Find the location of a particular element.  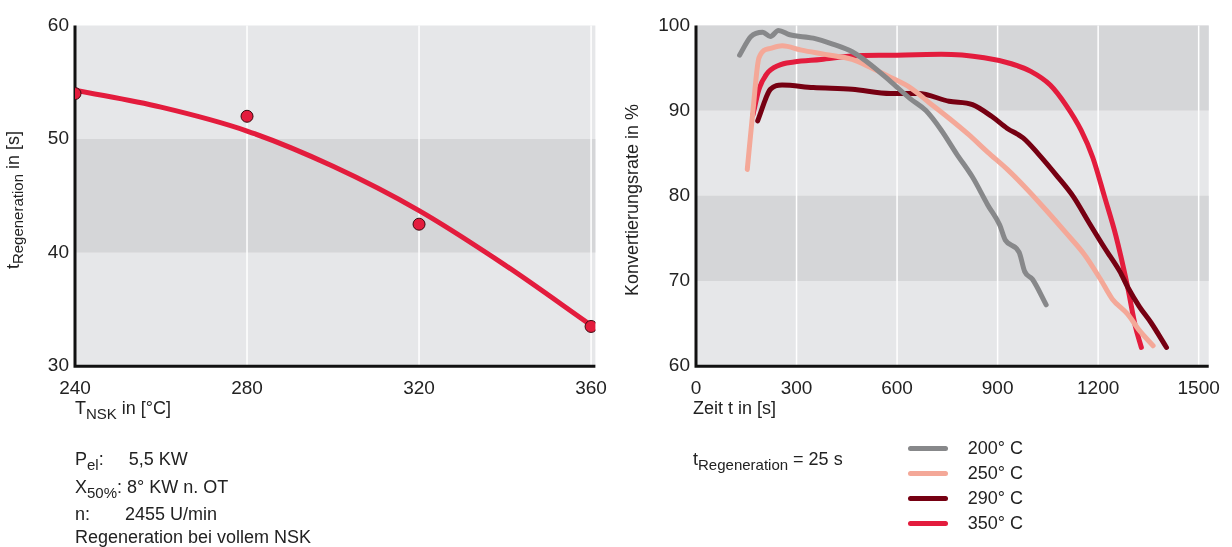

y-tick-label: 90 is located at coordinates (679, 109).